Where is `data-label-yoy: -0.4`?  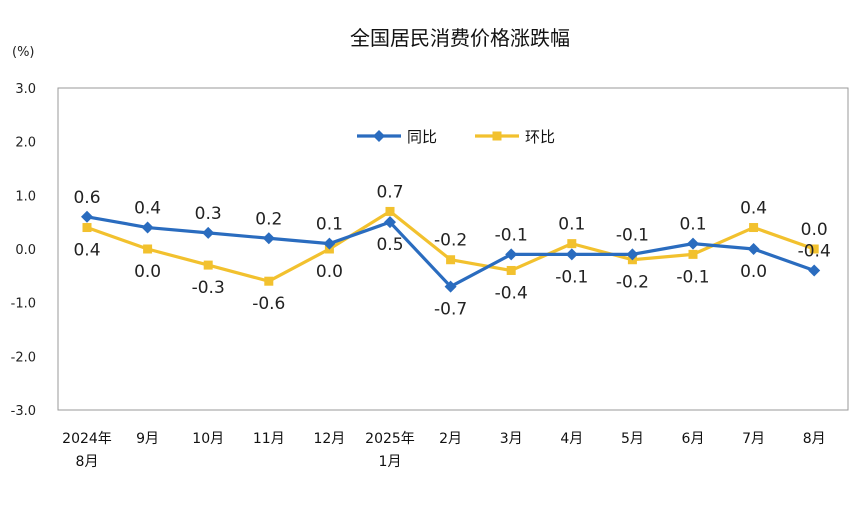
data-label-yoy: -0.4 is located at coordinates (814, 251).